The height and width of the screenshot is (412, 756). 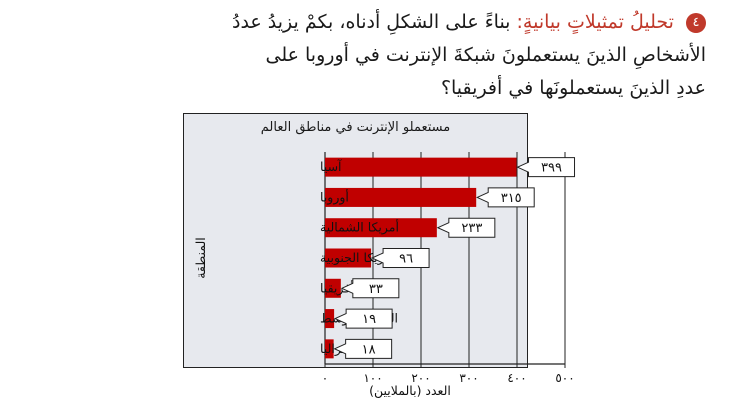 I want to click on value-label: ٩٦, so click(x=406, y=259).